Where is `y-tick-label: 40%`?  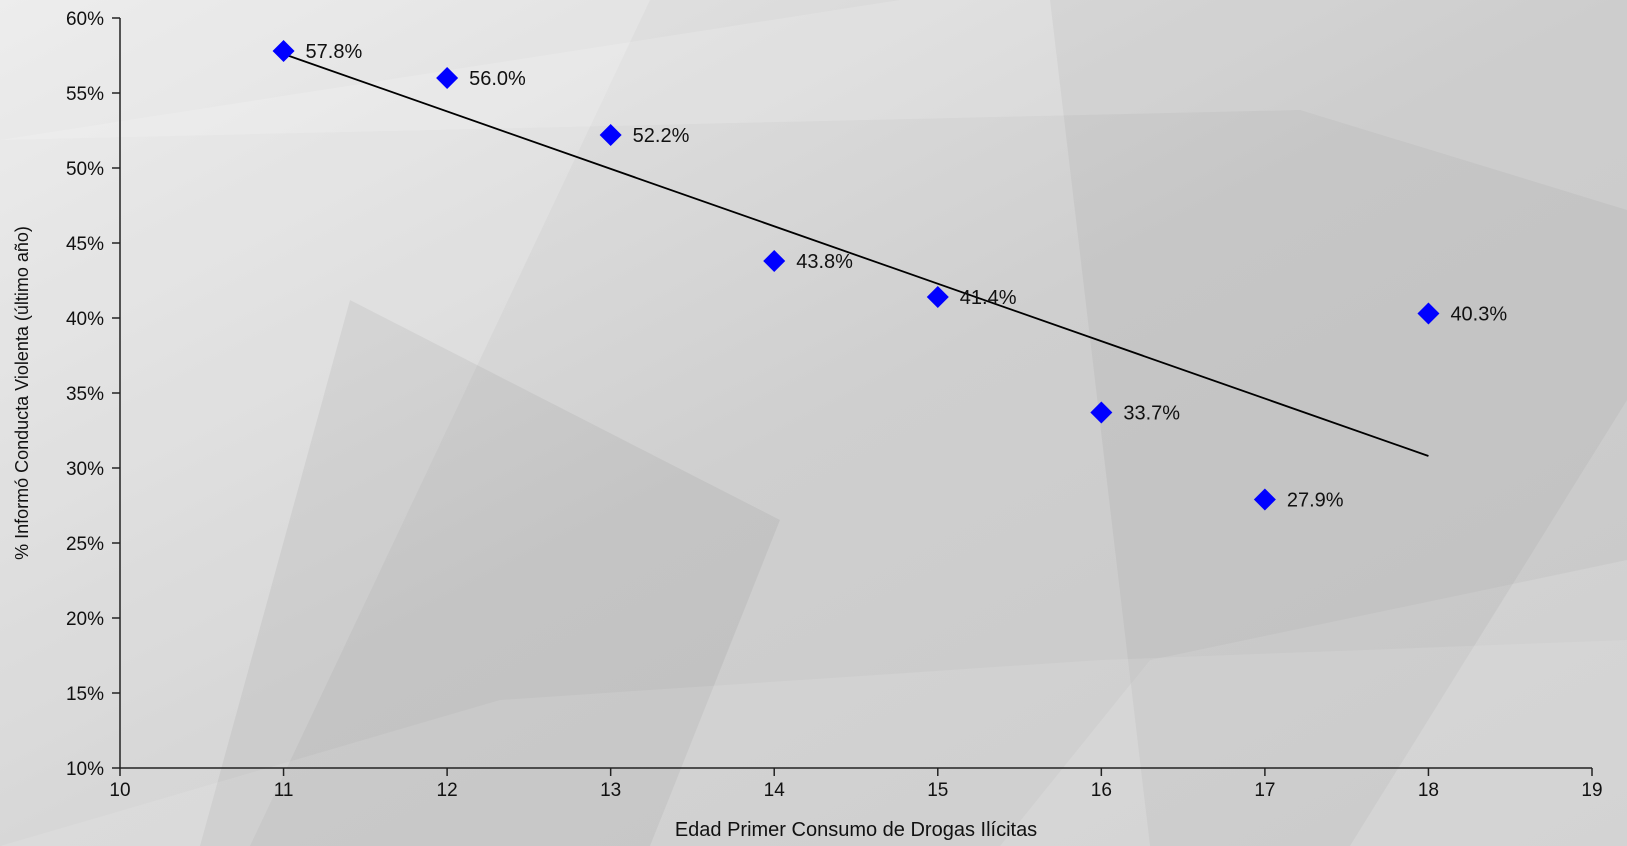
y-tick-label: 40% is located at coordinates (85, 319).